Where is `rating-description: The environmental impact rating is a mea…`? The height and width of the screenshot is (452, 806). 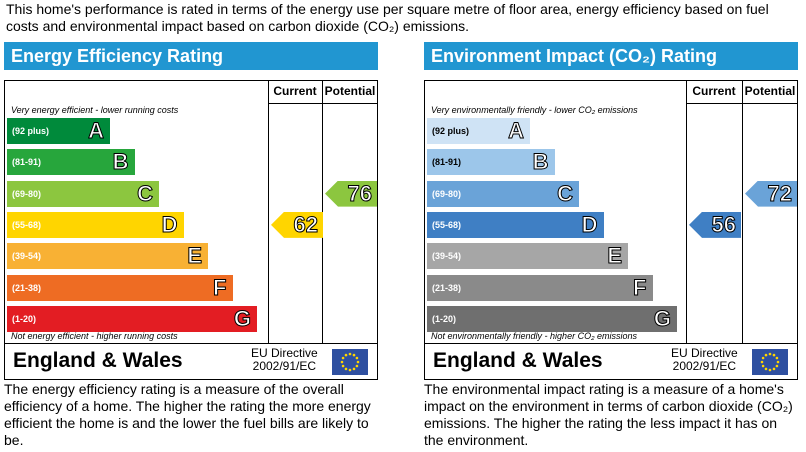 rating-description: The environmental impact rating is a mea… is located at coordinates (608, 414).